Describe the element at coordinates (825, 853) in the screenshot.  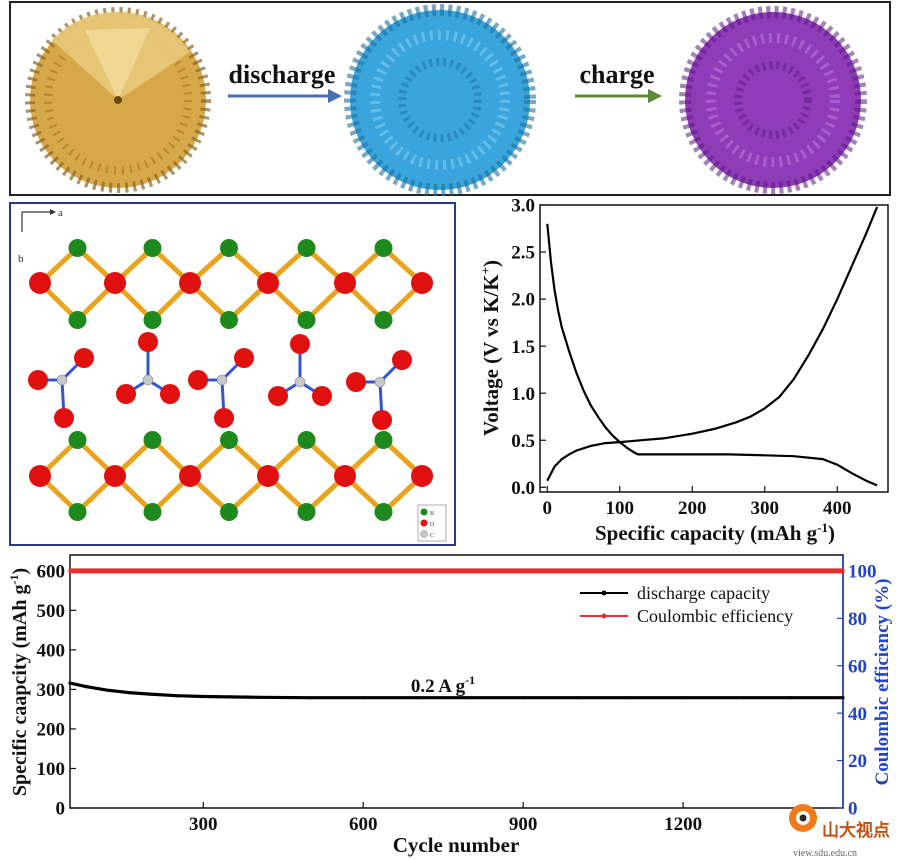
I see `watermark-url: view.sdu.edu.cn` at that location.